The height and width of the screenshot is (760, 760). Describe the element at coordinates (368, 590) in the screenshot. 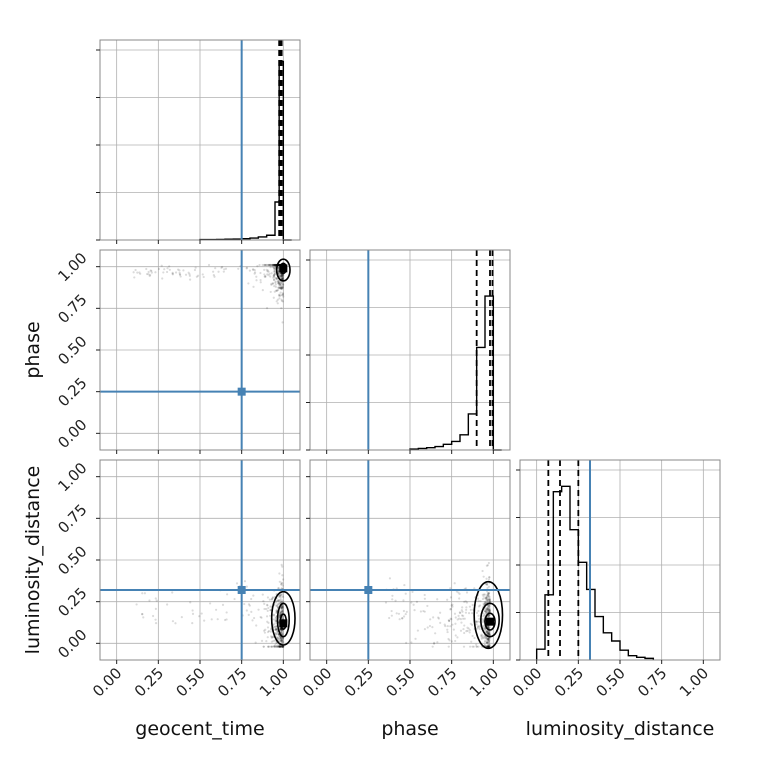

I see `truth-marker` at that location.